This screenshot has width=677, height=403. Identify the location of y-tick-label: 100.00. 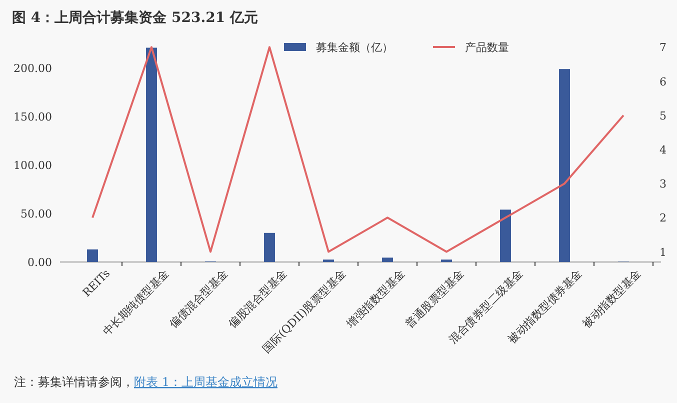
(33, 165).